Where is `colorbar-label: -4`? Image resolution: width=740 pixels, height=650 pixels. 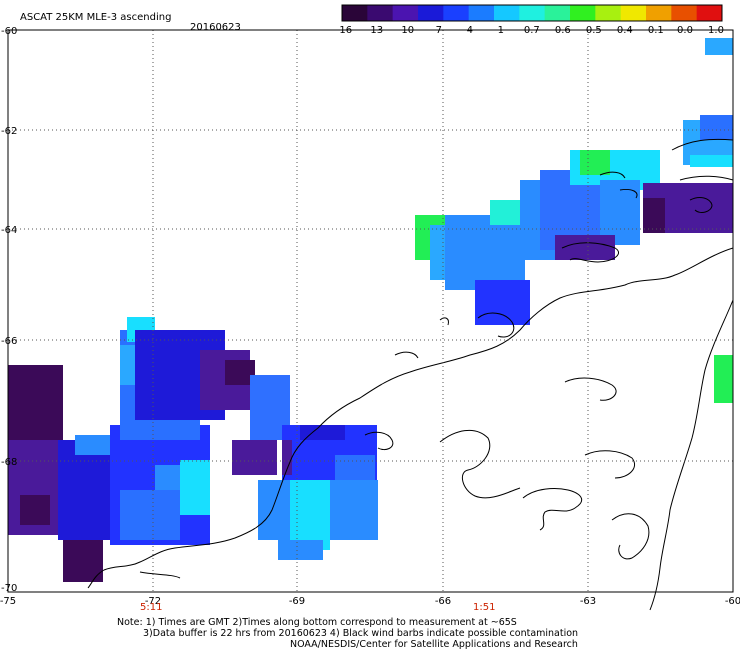
colorbar-label: -4 is located at coordinates (468, 30).